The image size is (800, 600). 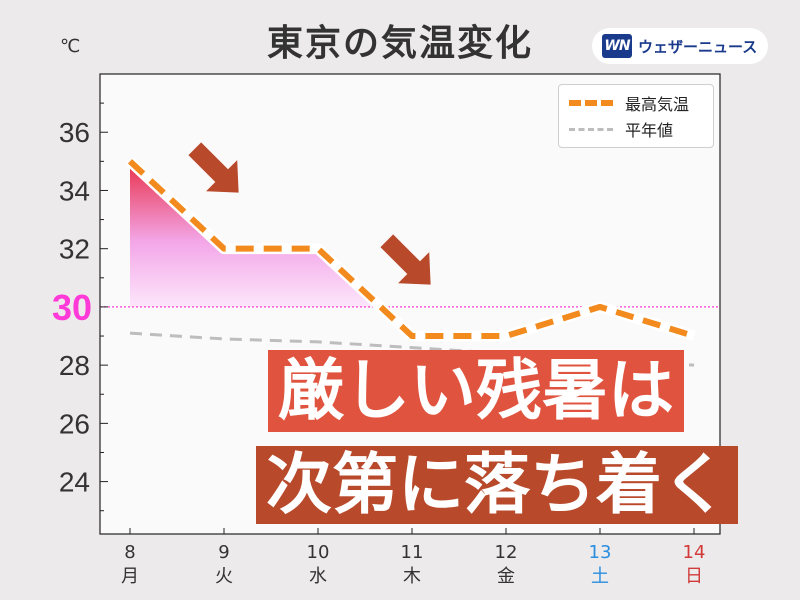 What do you see at coordinates (698, 46) in the screenshot?
I see `brand-text: ウェザーニュース` at bounding box center [698, 46].